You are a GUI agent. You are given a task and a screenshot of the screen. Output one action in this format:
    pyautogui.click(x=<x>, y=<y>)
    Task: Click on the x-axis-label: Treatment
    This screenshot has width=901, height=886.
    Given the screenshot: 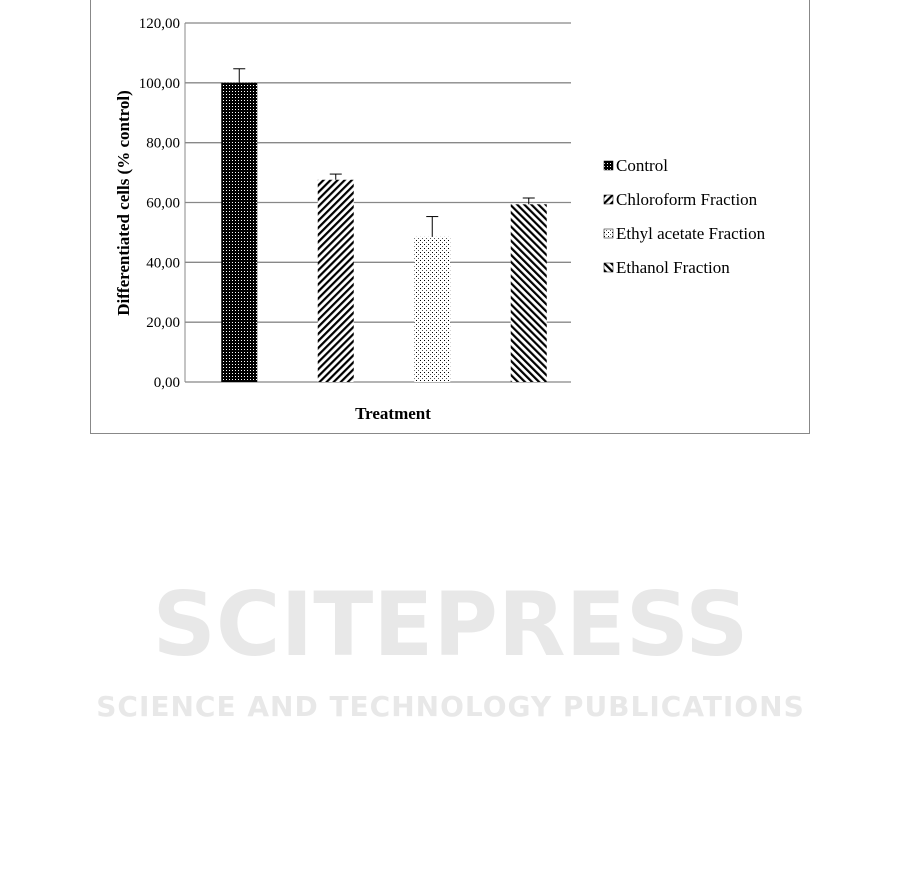 What is the action you would take?
    pyautogui.click(x=393, y=413)
    